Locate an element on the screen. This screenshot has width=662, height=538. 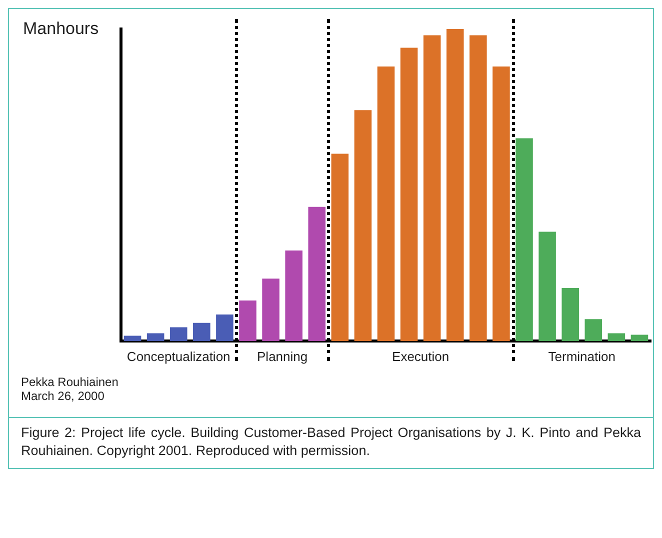
text: March 26, 2000 is located at coordinates (63, 396).